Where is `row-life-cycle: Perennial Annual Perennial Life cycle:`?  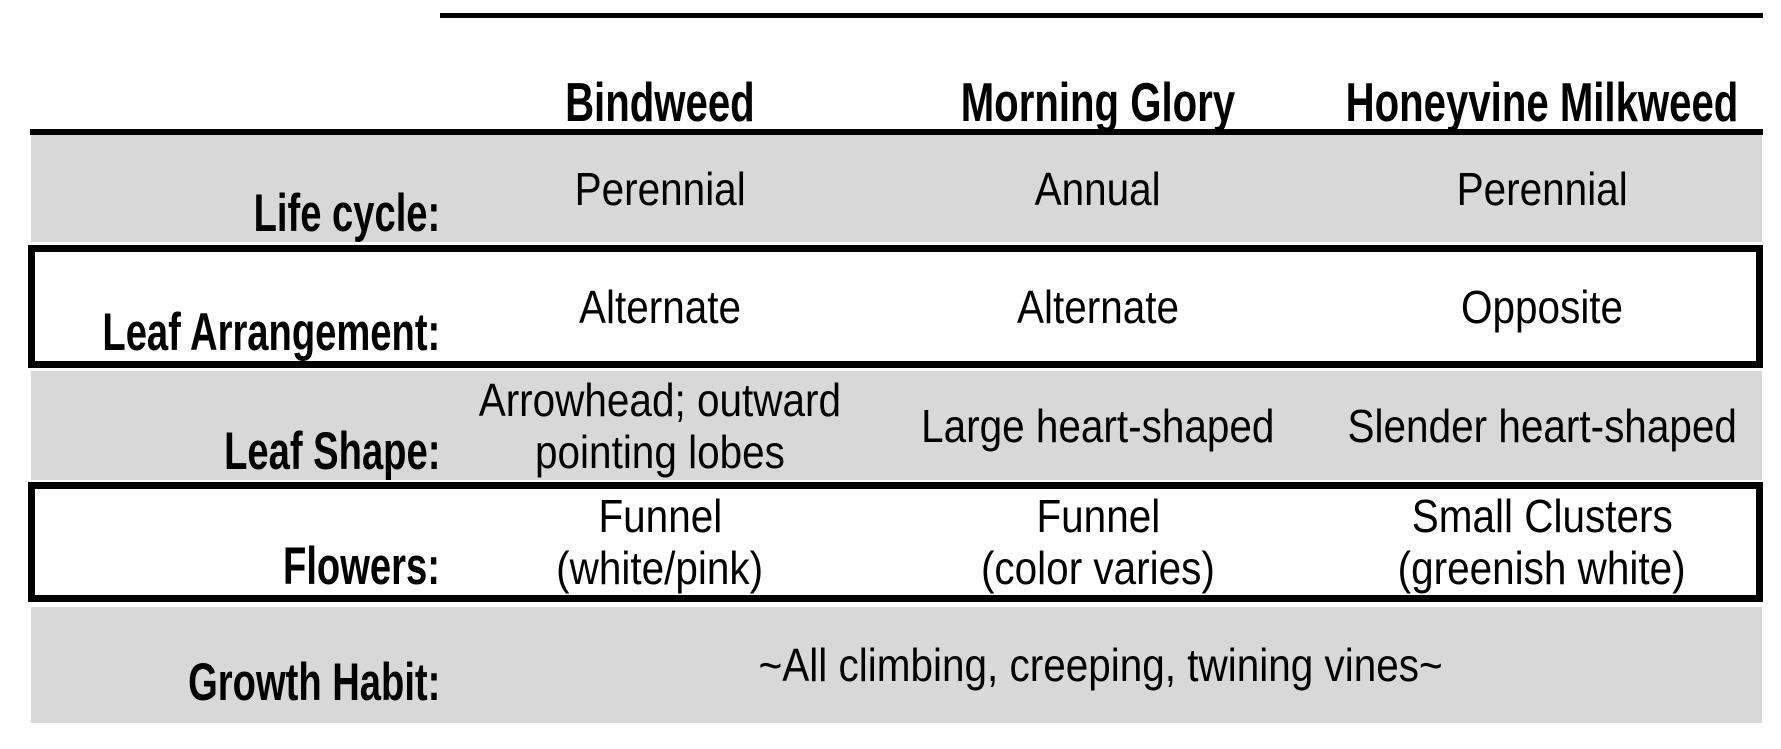 row-life-cycle: Perennial Annual Perennial Life cycle: is located at coordinates (896, 188).